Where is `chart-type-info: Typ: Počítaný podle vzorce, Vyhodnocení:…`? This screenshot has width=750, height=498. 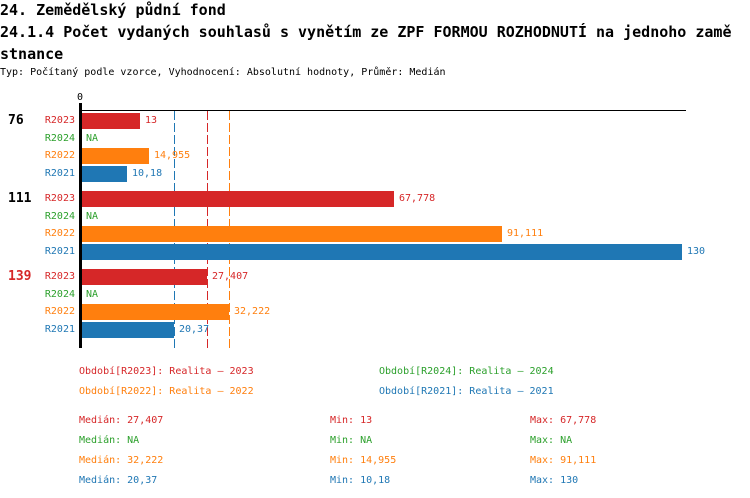
chart-type-info: Typ: Počítaný podle vzorce, Vyhodnocení:… is located at coordinates (223, 72).